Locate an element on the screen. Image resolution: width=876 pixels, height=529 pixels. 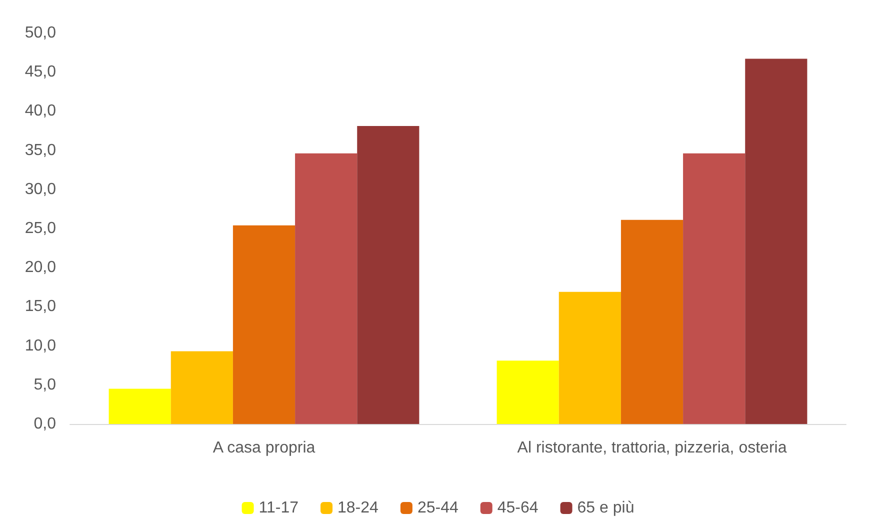
legend-label: 18-24 is located at coordinates (358, 508).